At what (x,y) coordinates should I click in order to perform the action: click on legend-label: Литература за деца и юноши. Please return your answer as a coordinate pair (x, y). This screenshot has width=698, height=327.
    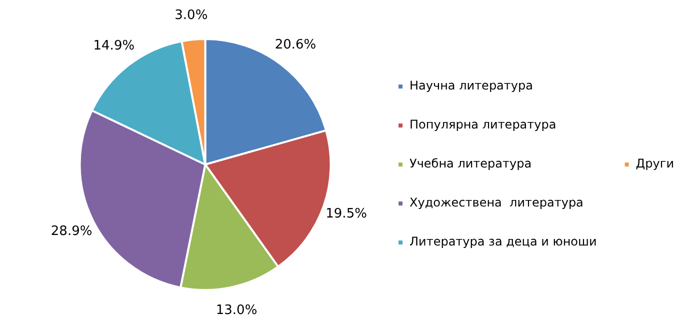
    Looking at the image, I should click on (503, 241).